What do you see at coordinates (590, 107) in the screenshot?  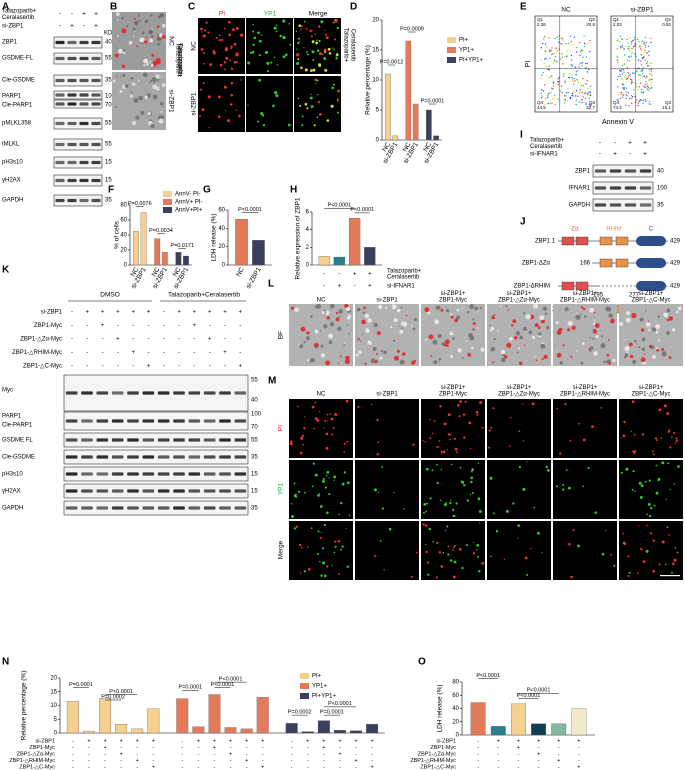 I see `label: 32.7` at bounding box center [590, 107].